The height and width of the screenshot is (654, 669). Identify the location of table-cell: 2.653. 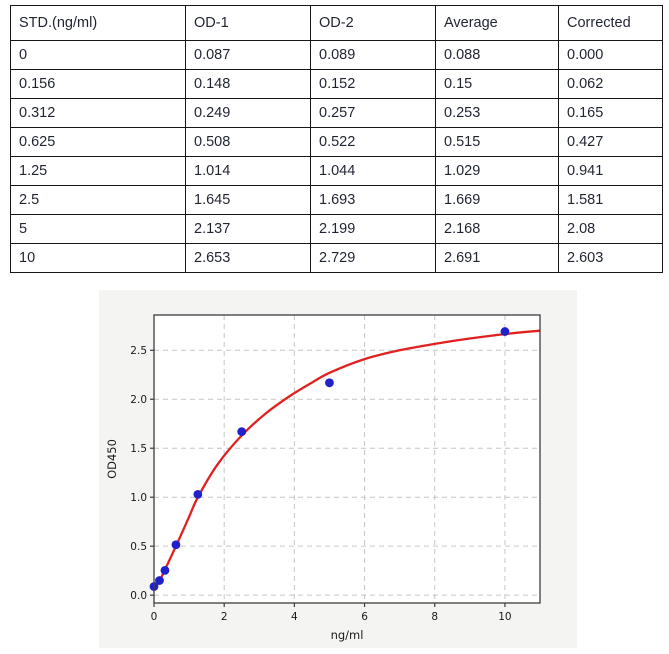
(248, 258).